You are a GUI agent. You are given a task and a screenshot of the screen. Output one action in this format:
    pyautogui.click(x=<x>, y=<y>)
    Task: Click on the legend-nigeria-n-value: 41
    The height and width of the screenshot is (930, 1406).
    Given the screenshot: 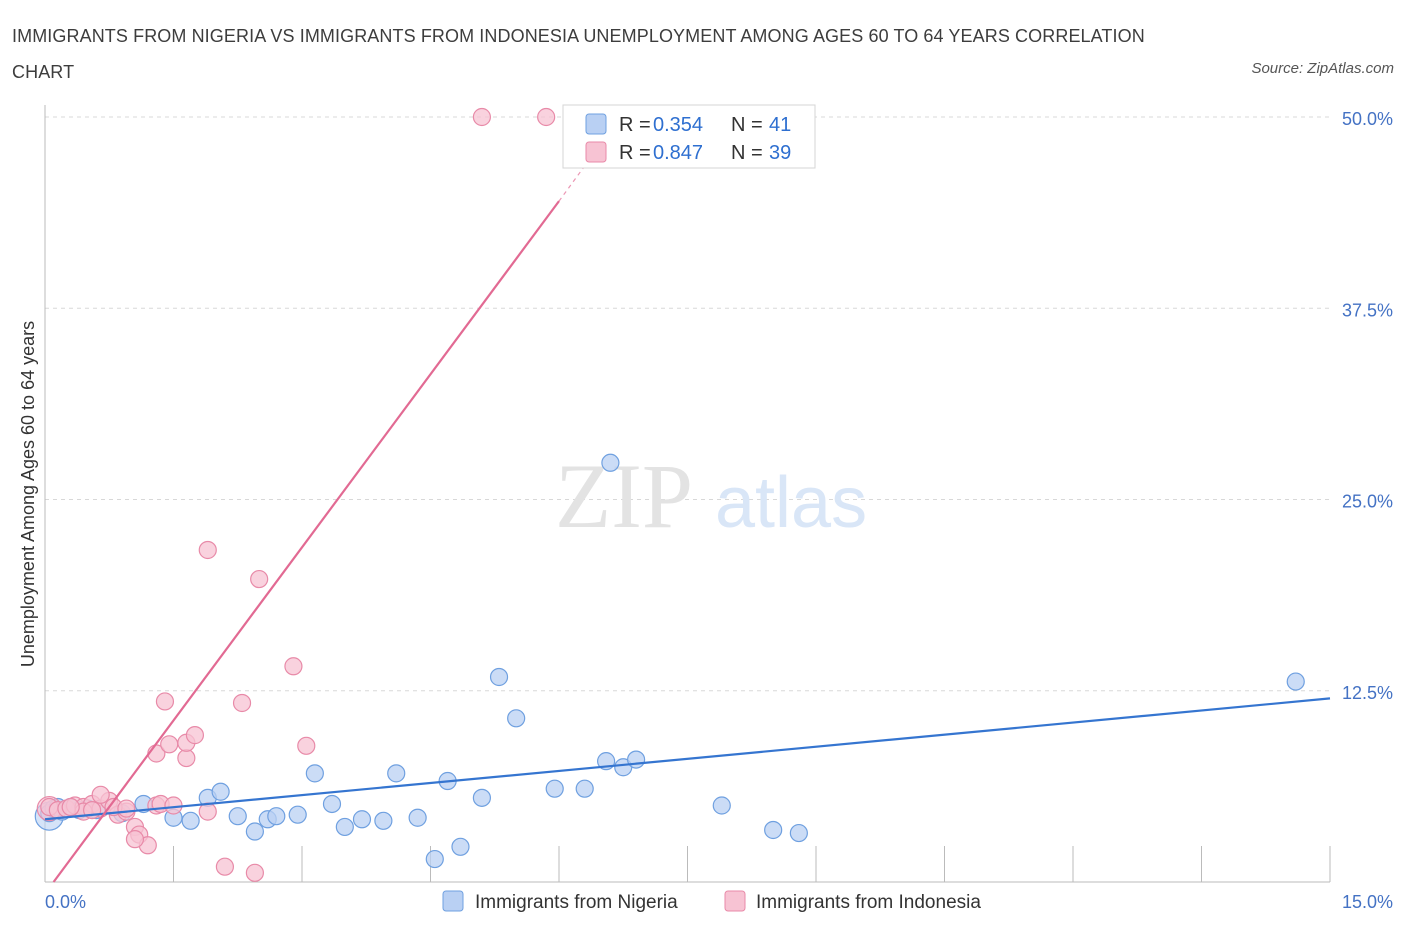 What is the action you would take?
    pyautogui.click(x=780, y=125)
    